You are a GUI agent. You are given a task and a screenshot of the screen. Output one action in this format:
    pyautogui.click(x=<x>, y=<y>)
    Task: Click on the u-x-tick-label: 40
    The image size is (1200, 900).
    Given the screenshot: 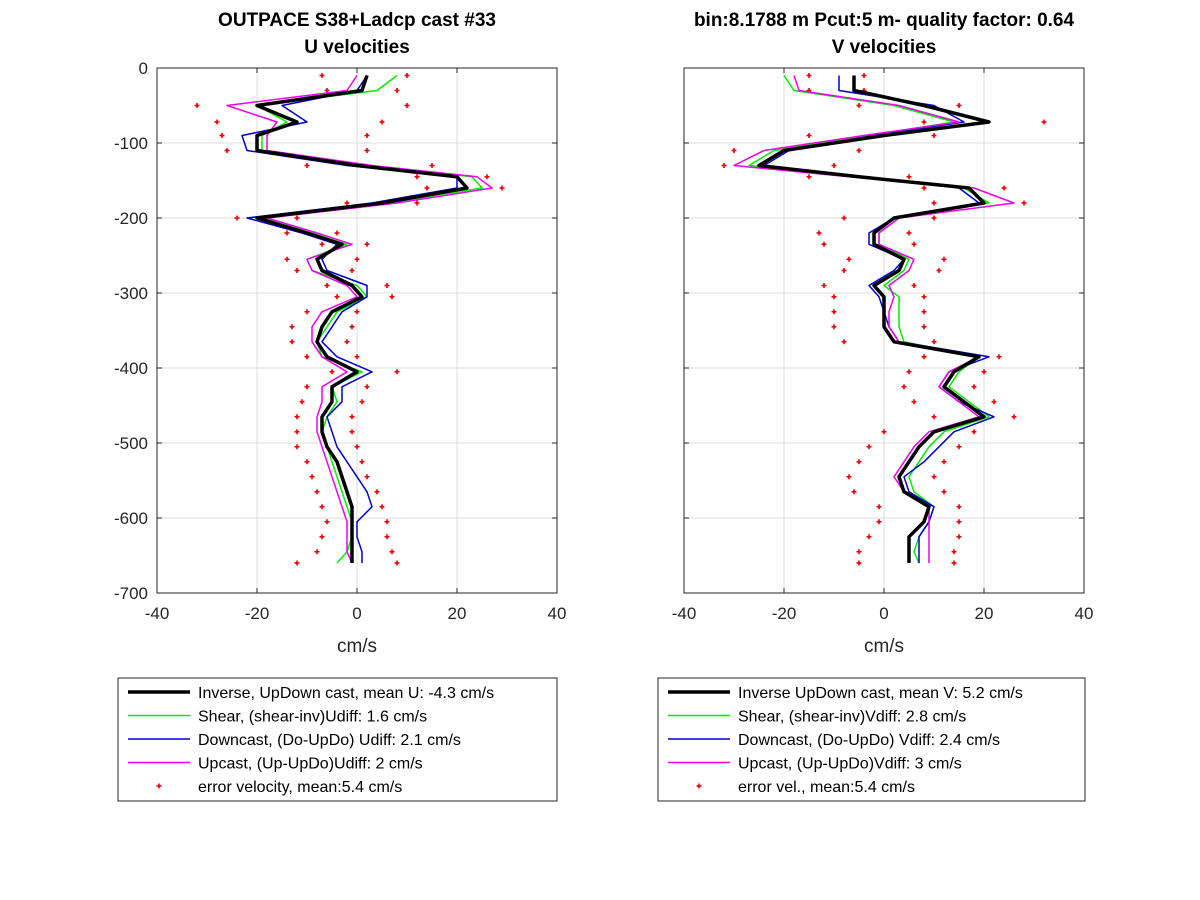 What is the action you would take?
    pyautogui.click(x=557, y=613)
    